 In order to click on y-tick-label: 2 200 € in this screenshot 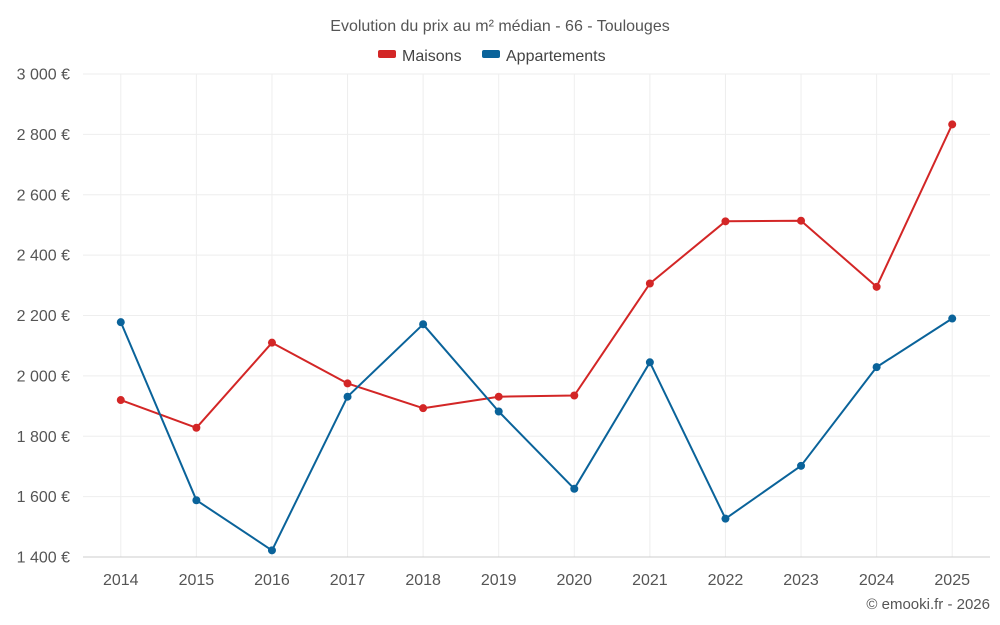, I will do `click(43, 316)`.